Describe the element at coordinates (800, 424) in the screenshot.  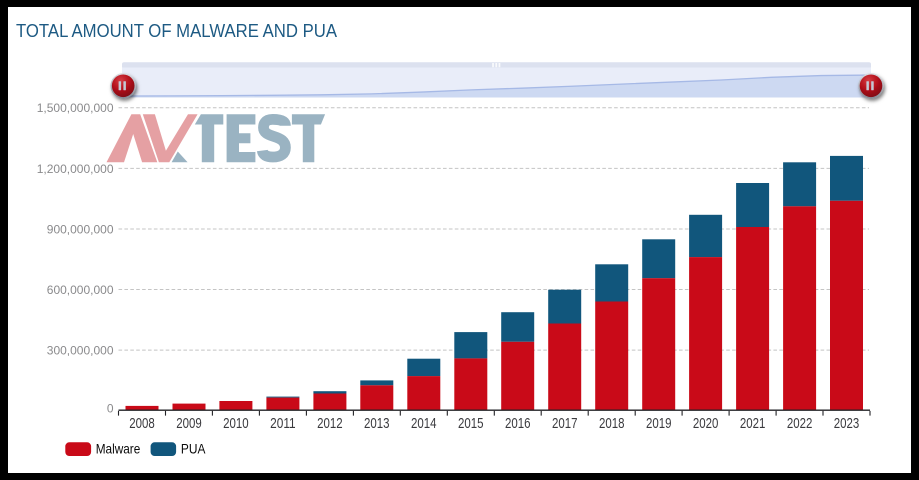
I see `svg-text: 2022` at that location.